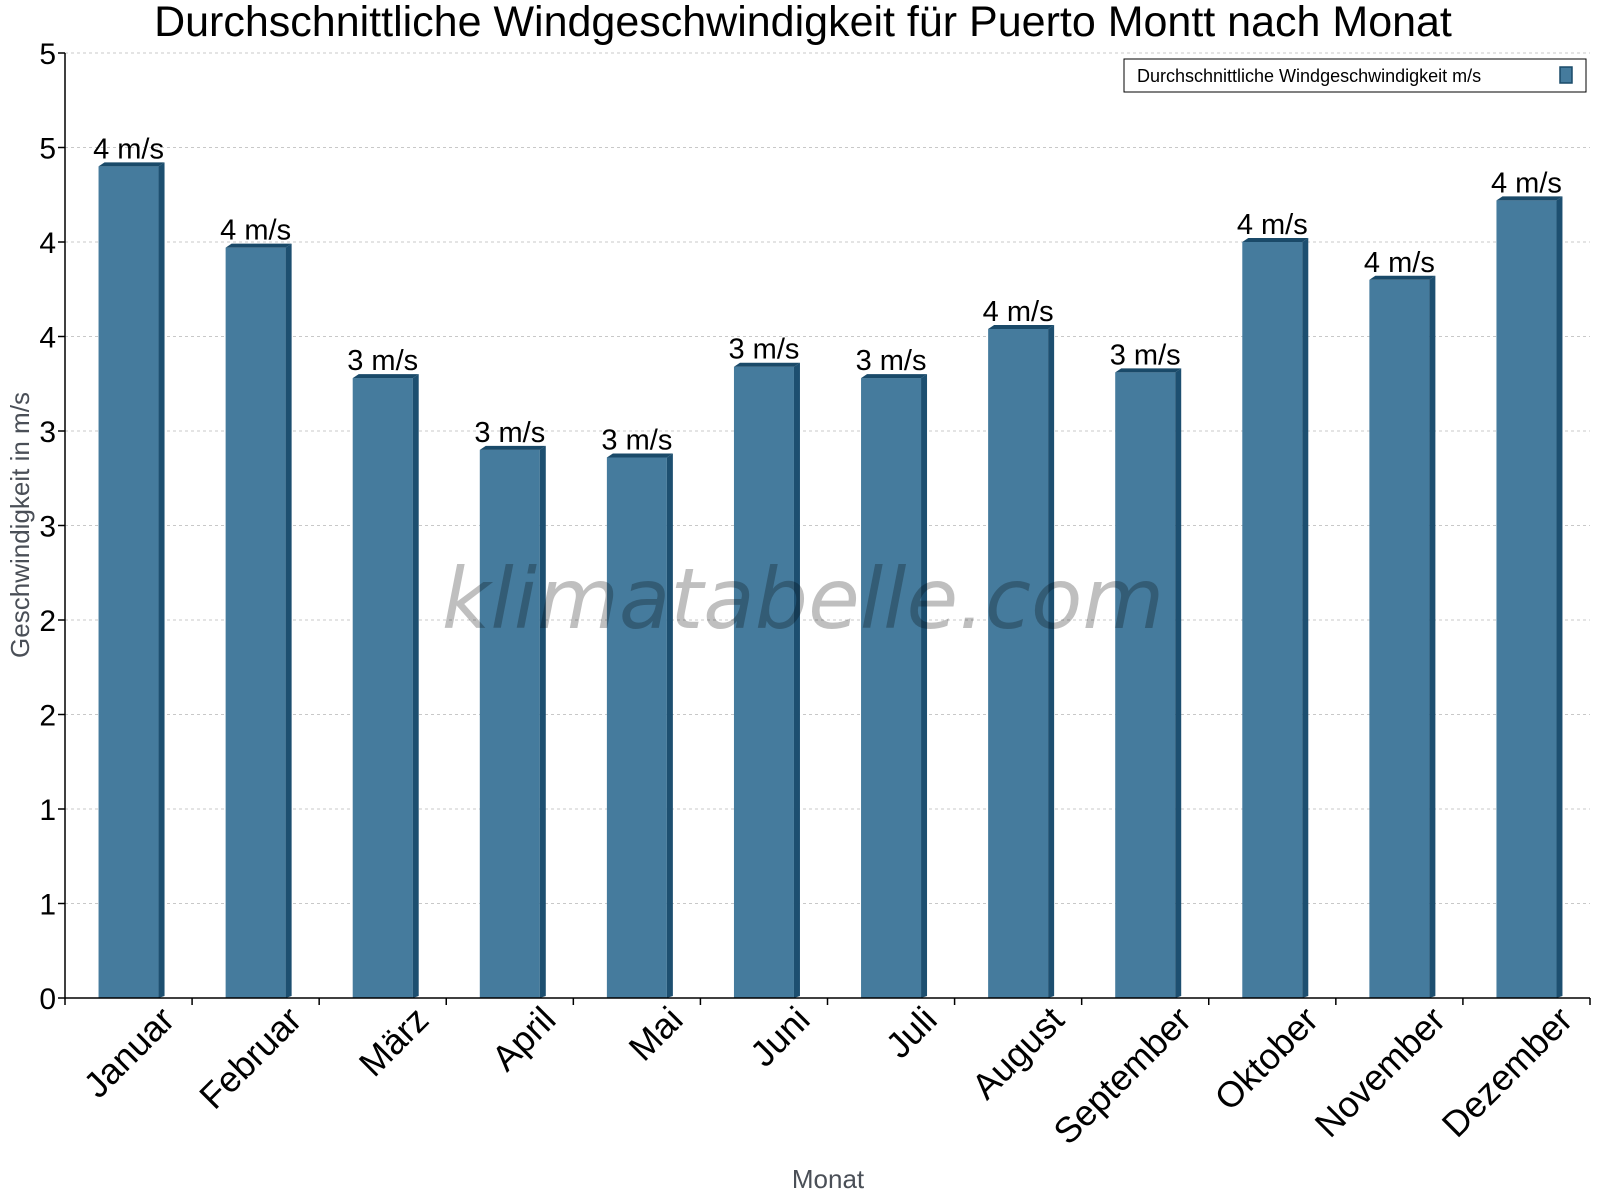 The image size is (1600, 1200). What do you see at coordinates (1122, 1076) in the screenshot?
I see `x-tick-label: September` at bounding box center [1122, 1076].